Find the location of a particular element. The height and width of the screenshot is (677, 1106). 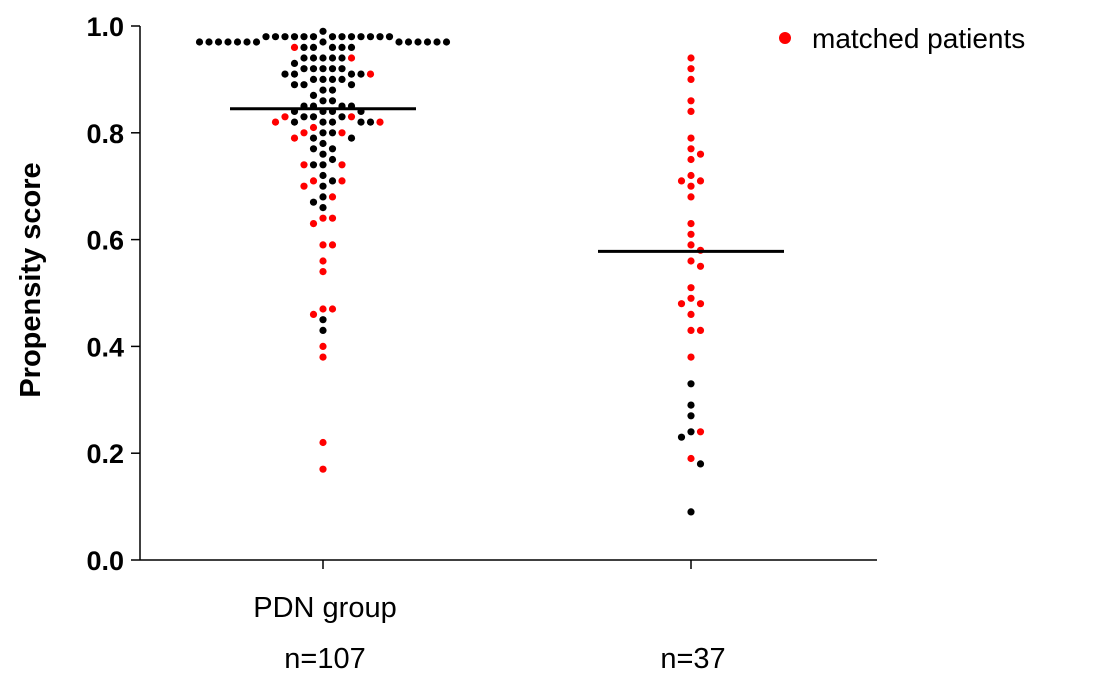

legend: matched patients is located at coordinates (902, 38).